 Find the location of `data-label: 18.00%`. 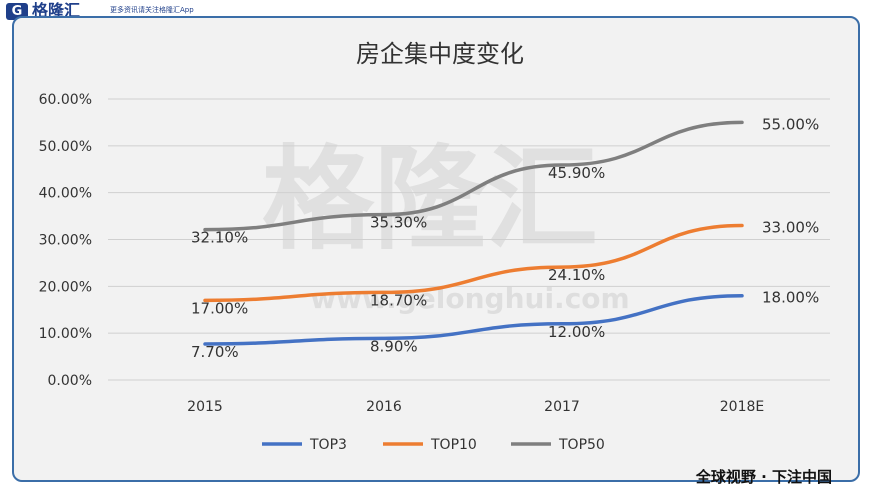

data-label: 18.00% is located at coordinates (790, 298).